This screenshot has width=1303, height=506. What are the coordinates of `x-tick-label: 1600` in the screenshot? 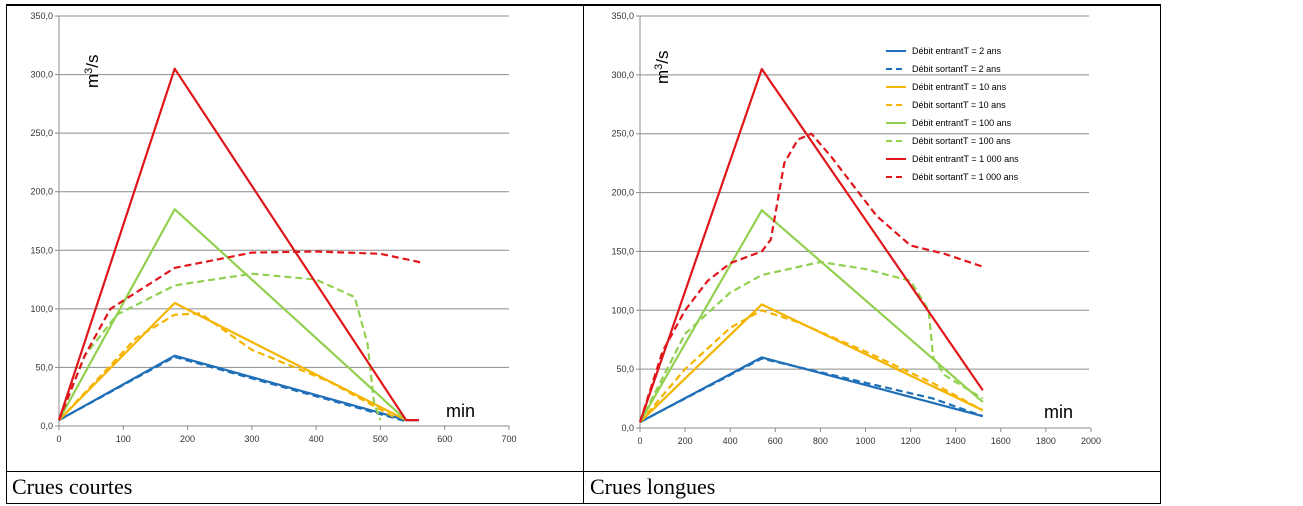 It's located at (1001, 441).